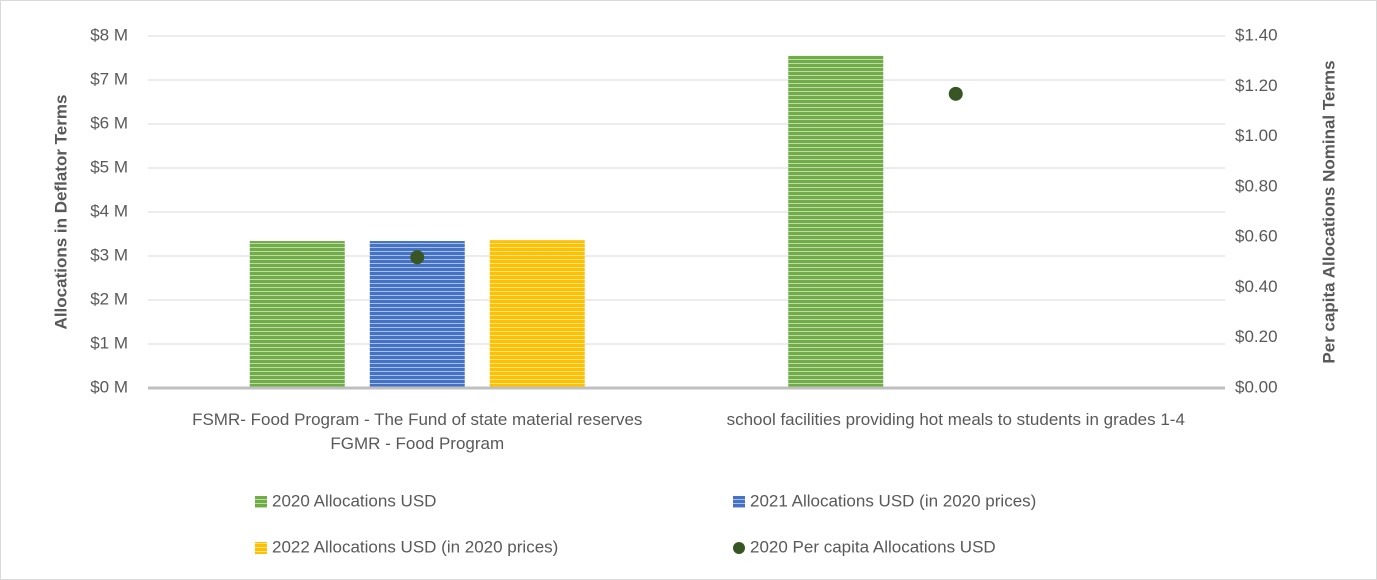 The width and height of the screenshot is (1377, 580). I want to click on y2-tick-label: $1.00, so click(1256, 135).